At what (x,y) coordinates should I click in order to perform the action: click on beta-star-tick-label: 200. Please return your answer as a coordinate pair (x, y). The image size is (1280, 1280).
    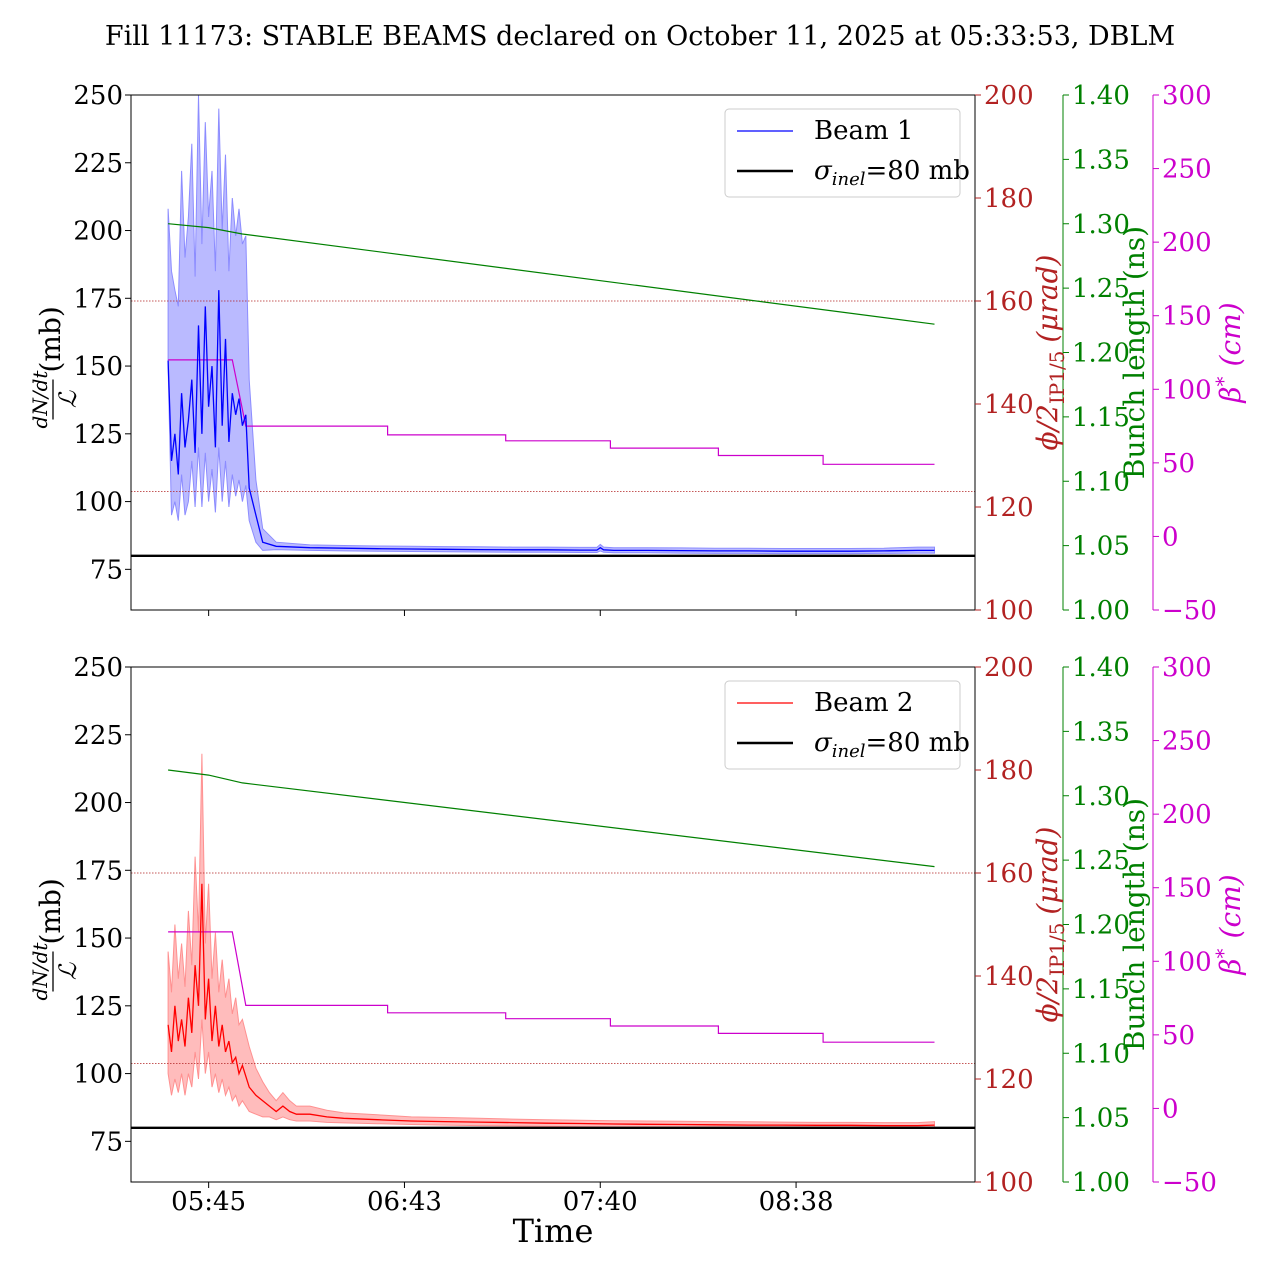
    Looking at the image, I should click on (1187, 243).